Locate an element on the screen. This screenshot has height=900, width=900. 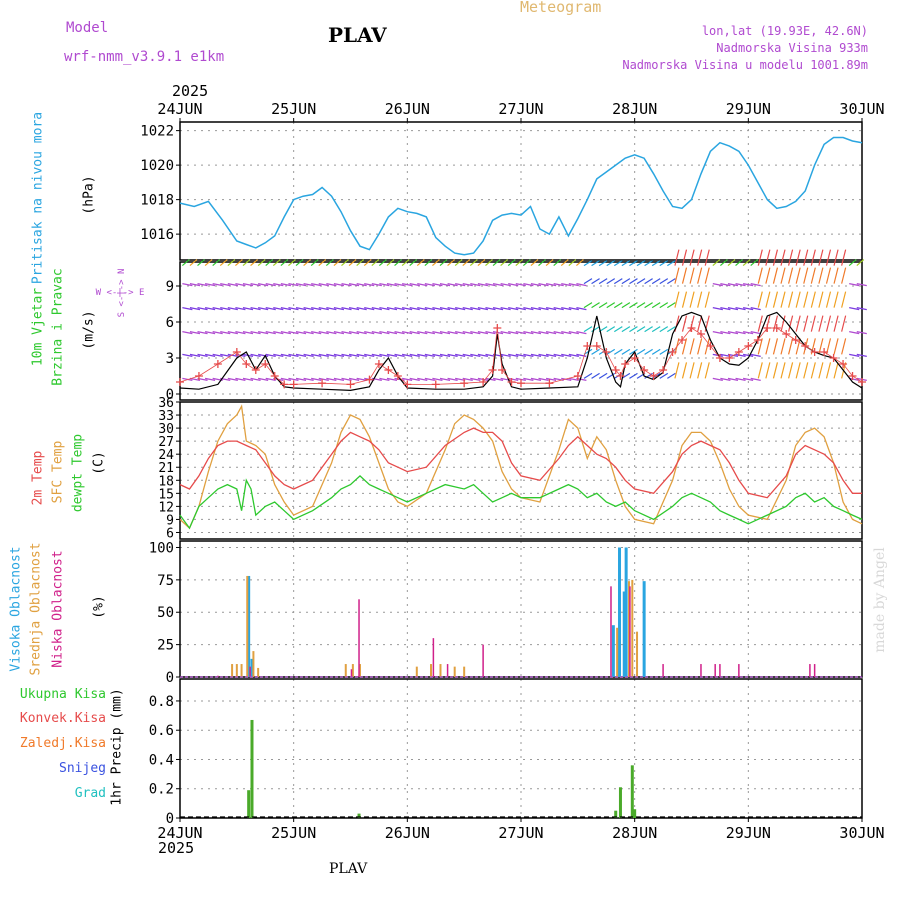
time-label-bottom: 24JUN is located at coordinates (179, 833).